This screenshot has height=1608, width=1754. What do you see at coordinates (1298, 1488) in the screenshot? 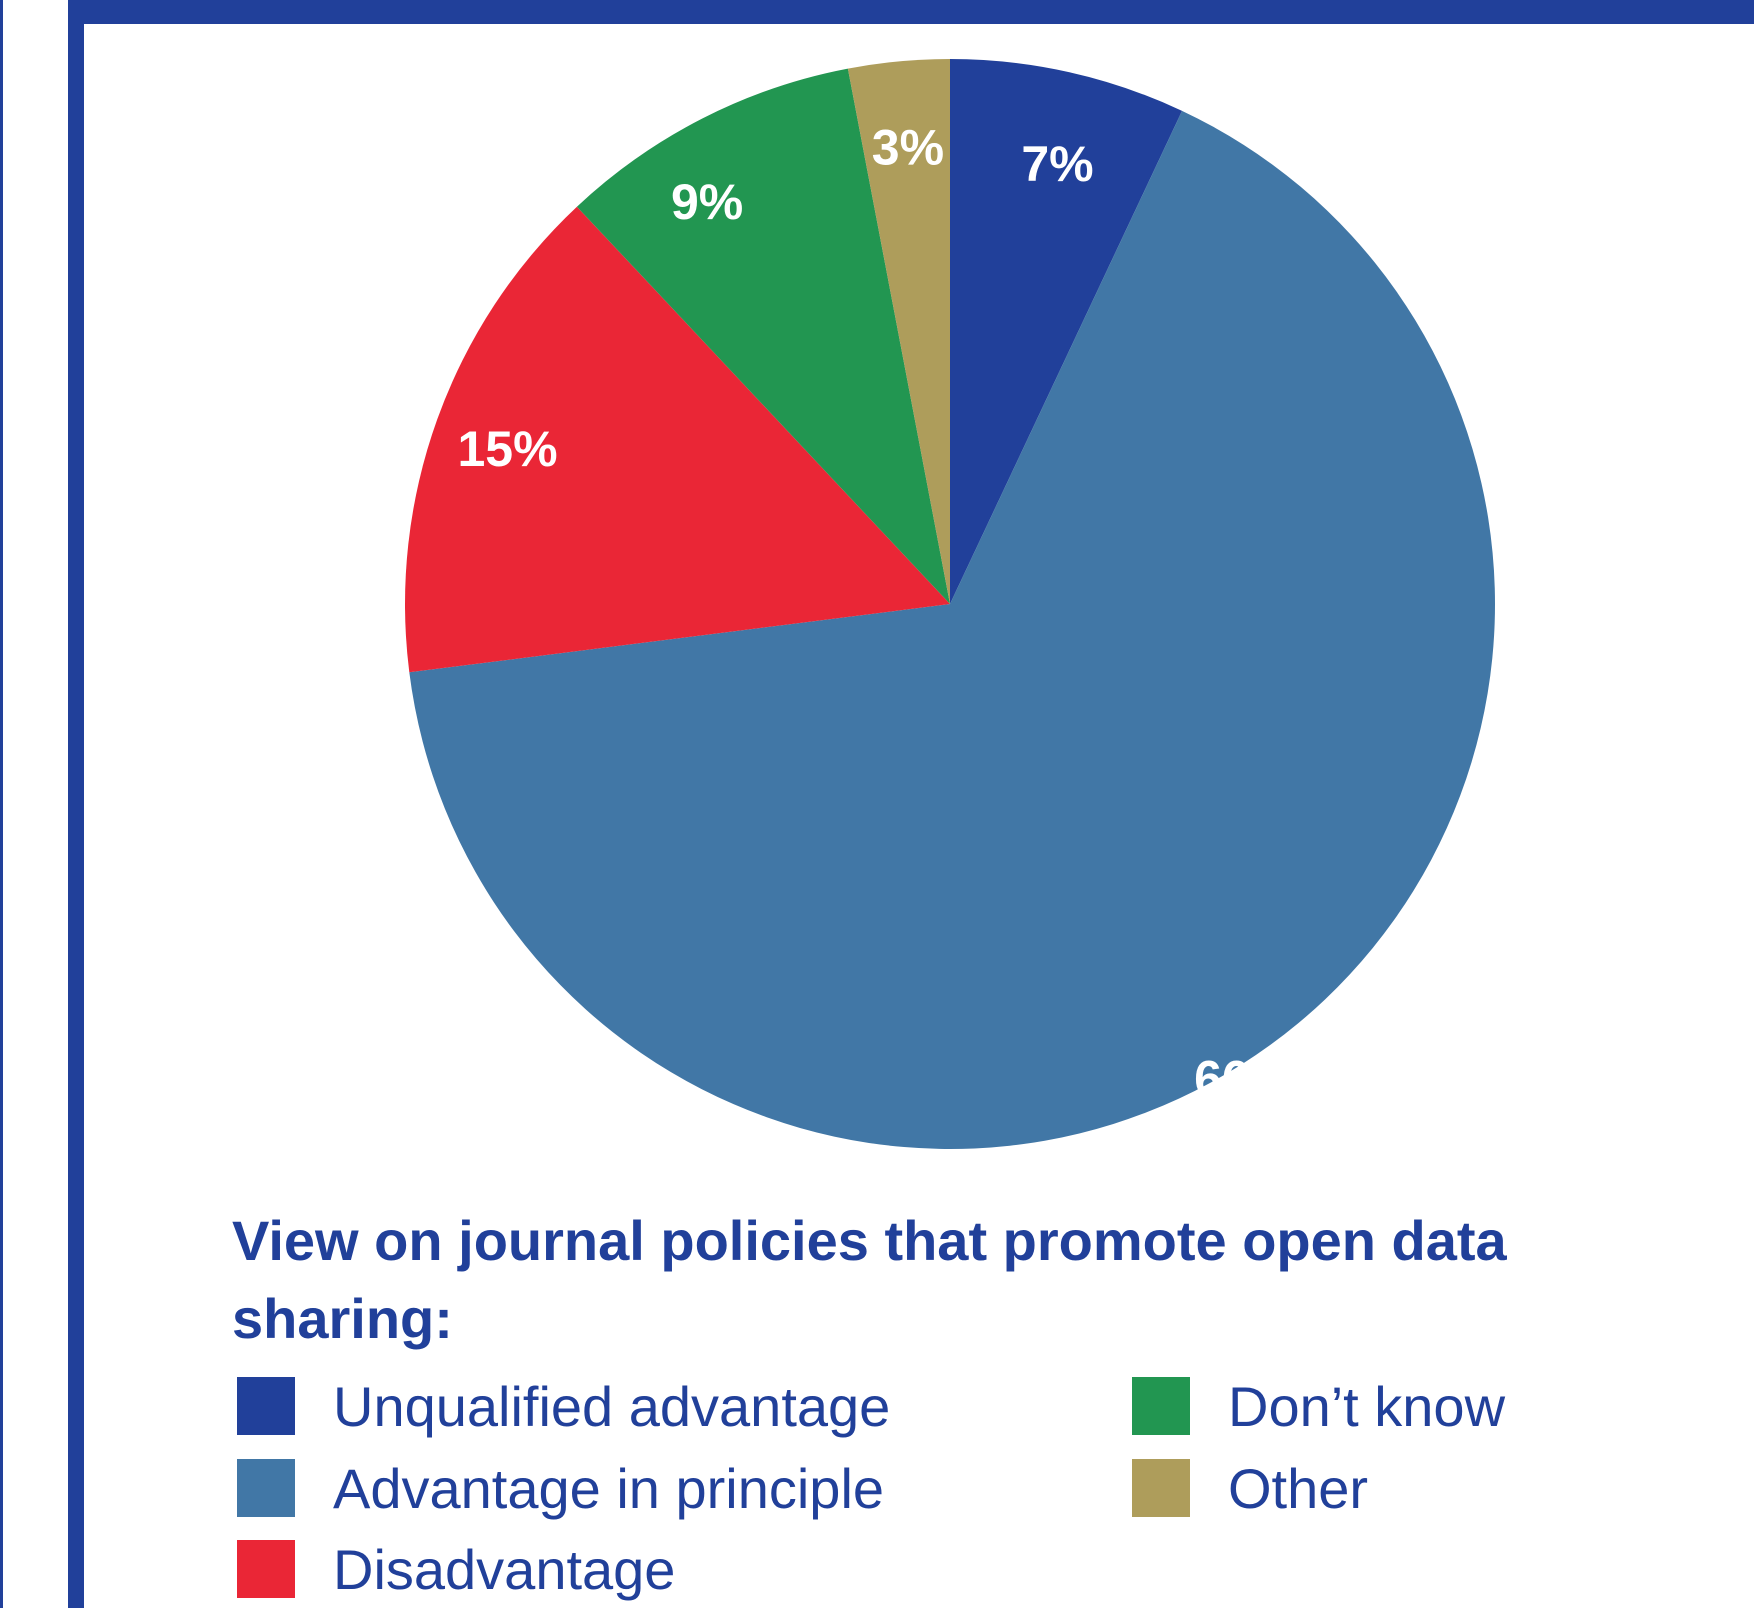
I see `legend-label-other: Other` at bounding box center [1298, 1488].